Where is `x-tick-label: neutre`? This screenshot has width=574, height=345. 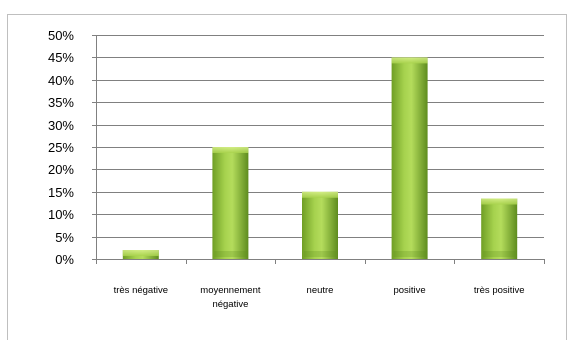 x-tick-label: neutre is located at coordinates (320, 290).